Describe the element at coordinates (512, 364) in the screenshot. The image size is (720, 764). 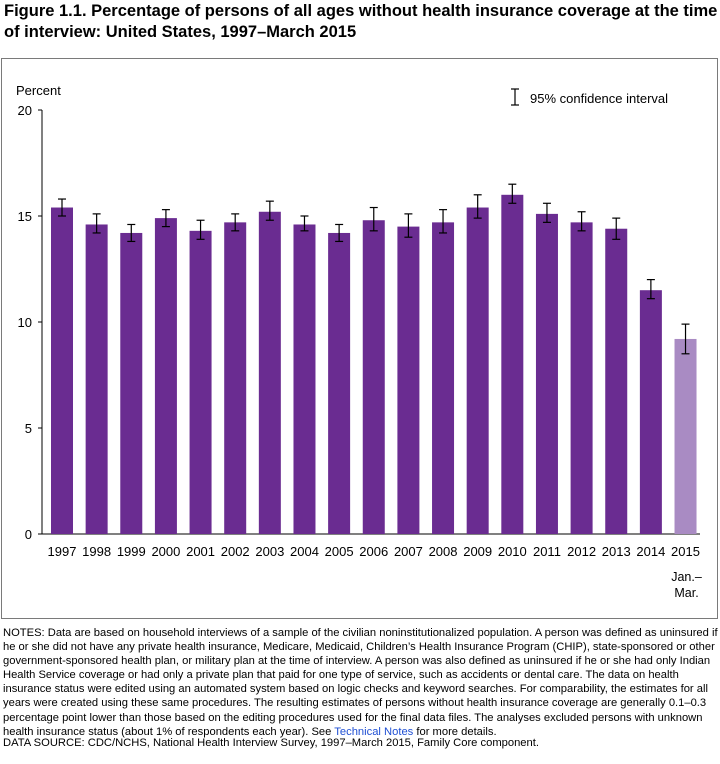
I see `bar-2010` at that location.